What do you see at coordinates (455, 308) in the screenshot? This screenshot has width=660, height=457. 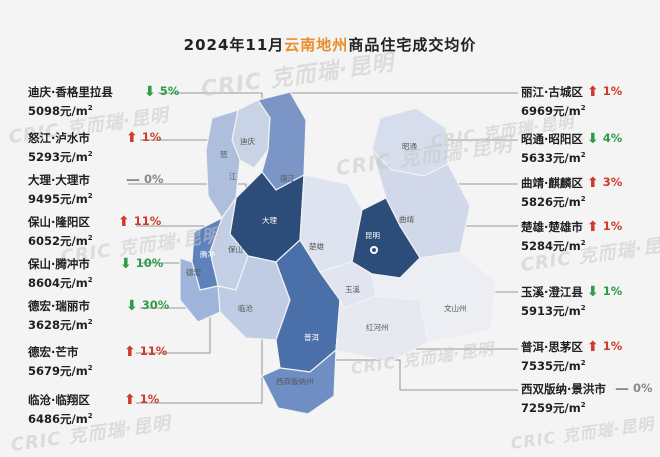 I see `map-label-wenshan: 文山州` at bounding box center [455, 308].